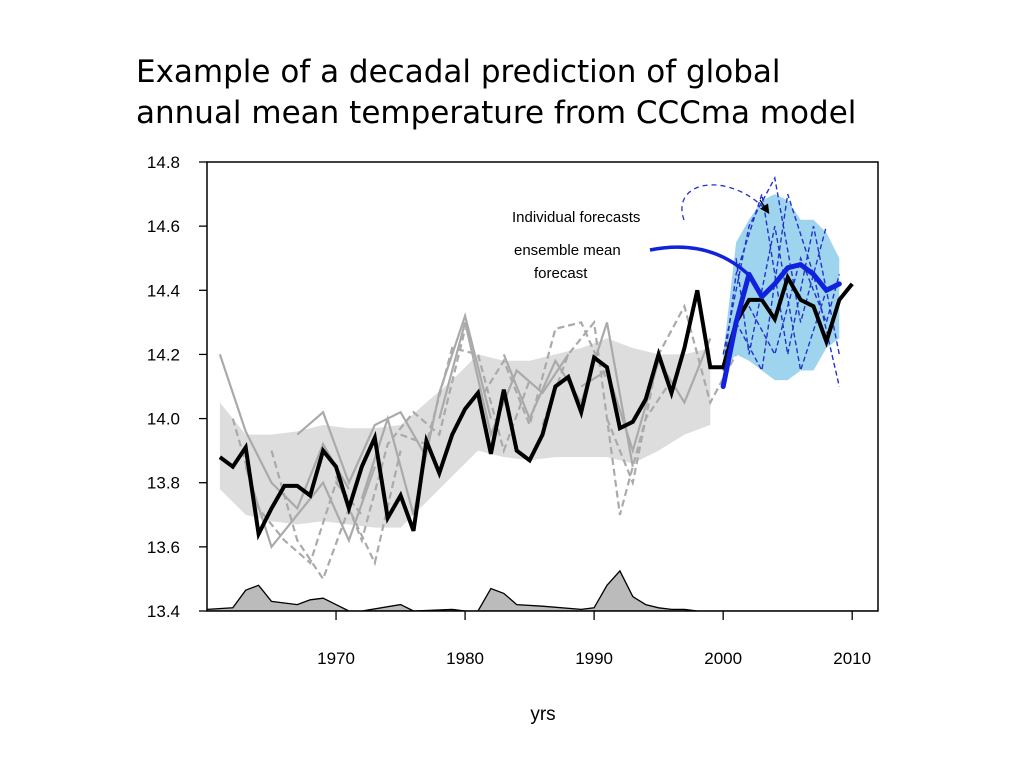  Describe the element at coordinates (163, 611) in the screenshot. I see `y-tick-label: 13.4` at that location.